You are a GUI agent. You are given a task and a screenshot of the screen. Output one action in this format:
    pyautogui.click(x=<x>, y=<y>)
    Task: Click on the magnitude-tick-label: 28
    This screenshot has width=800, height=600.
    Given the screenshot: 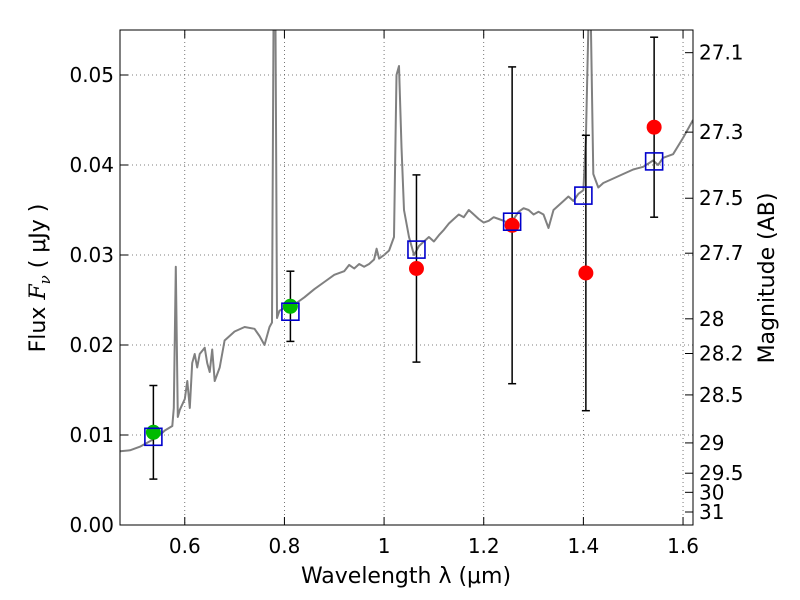 What is the action you would take?
    pyautogui.click(x=711, y=319)
    